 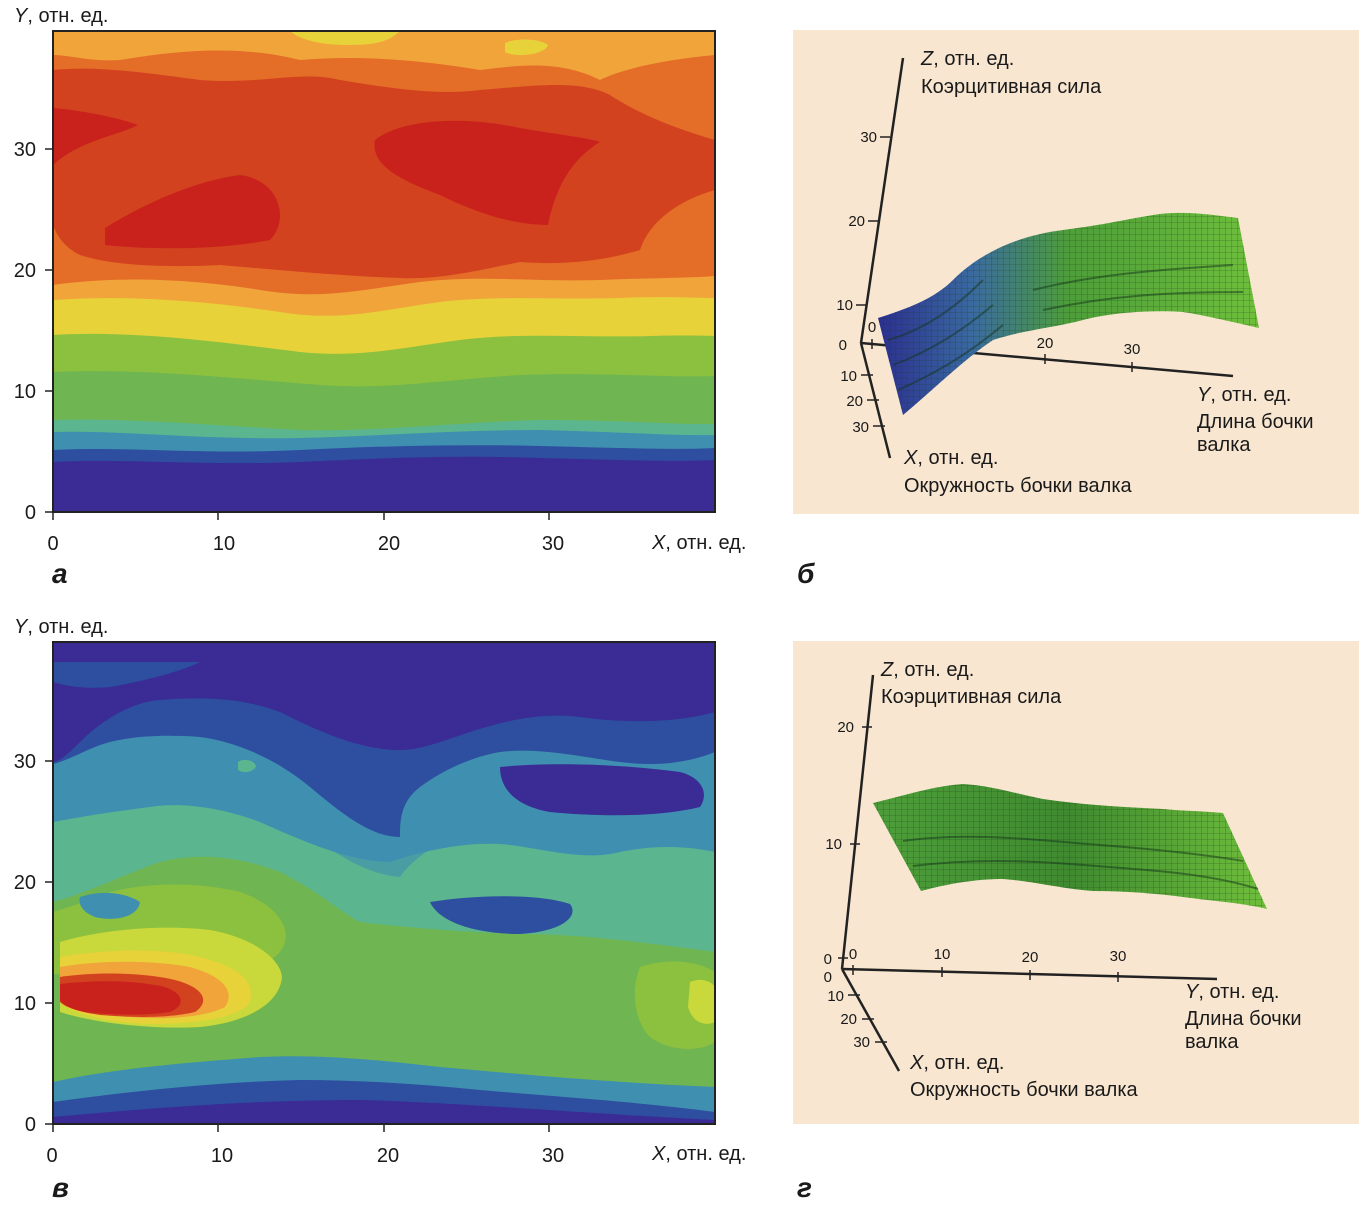 What do you see at coordinates (1192, 992) in the screenshot?
I see `panel-g-ylabel-var: Y` at bounding box center [1192, 992].